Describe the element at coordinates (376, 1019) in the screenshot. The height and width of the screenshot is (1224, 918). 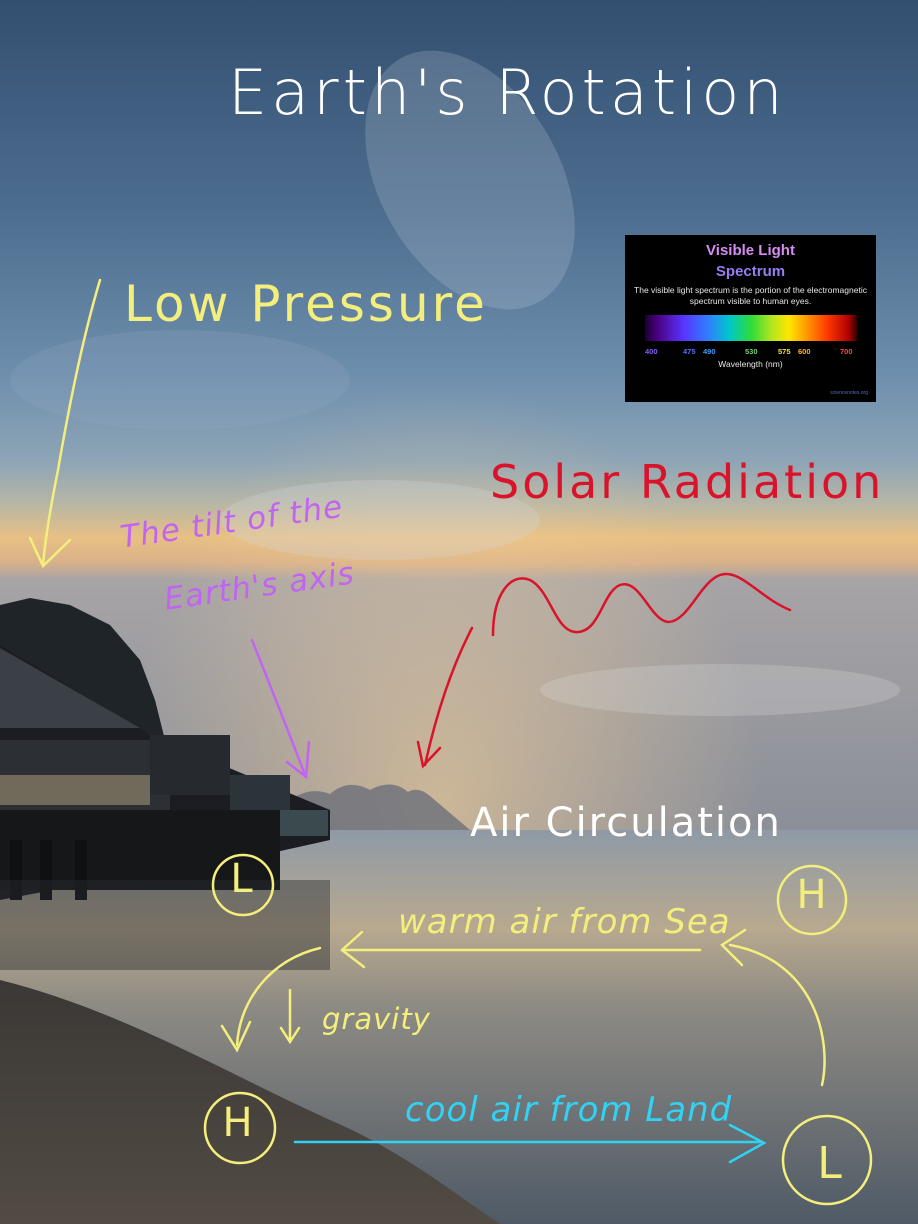
I see `gravity-label: gravity` at that location.